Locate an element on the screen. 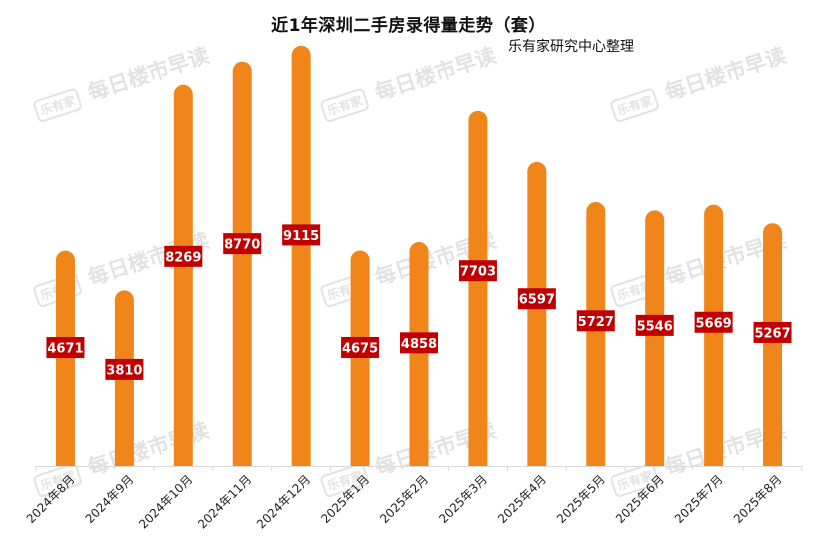 The width and height of the screenshot is (817, 548). data-label-text: 5727 is located at coordinates (596, 322).